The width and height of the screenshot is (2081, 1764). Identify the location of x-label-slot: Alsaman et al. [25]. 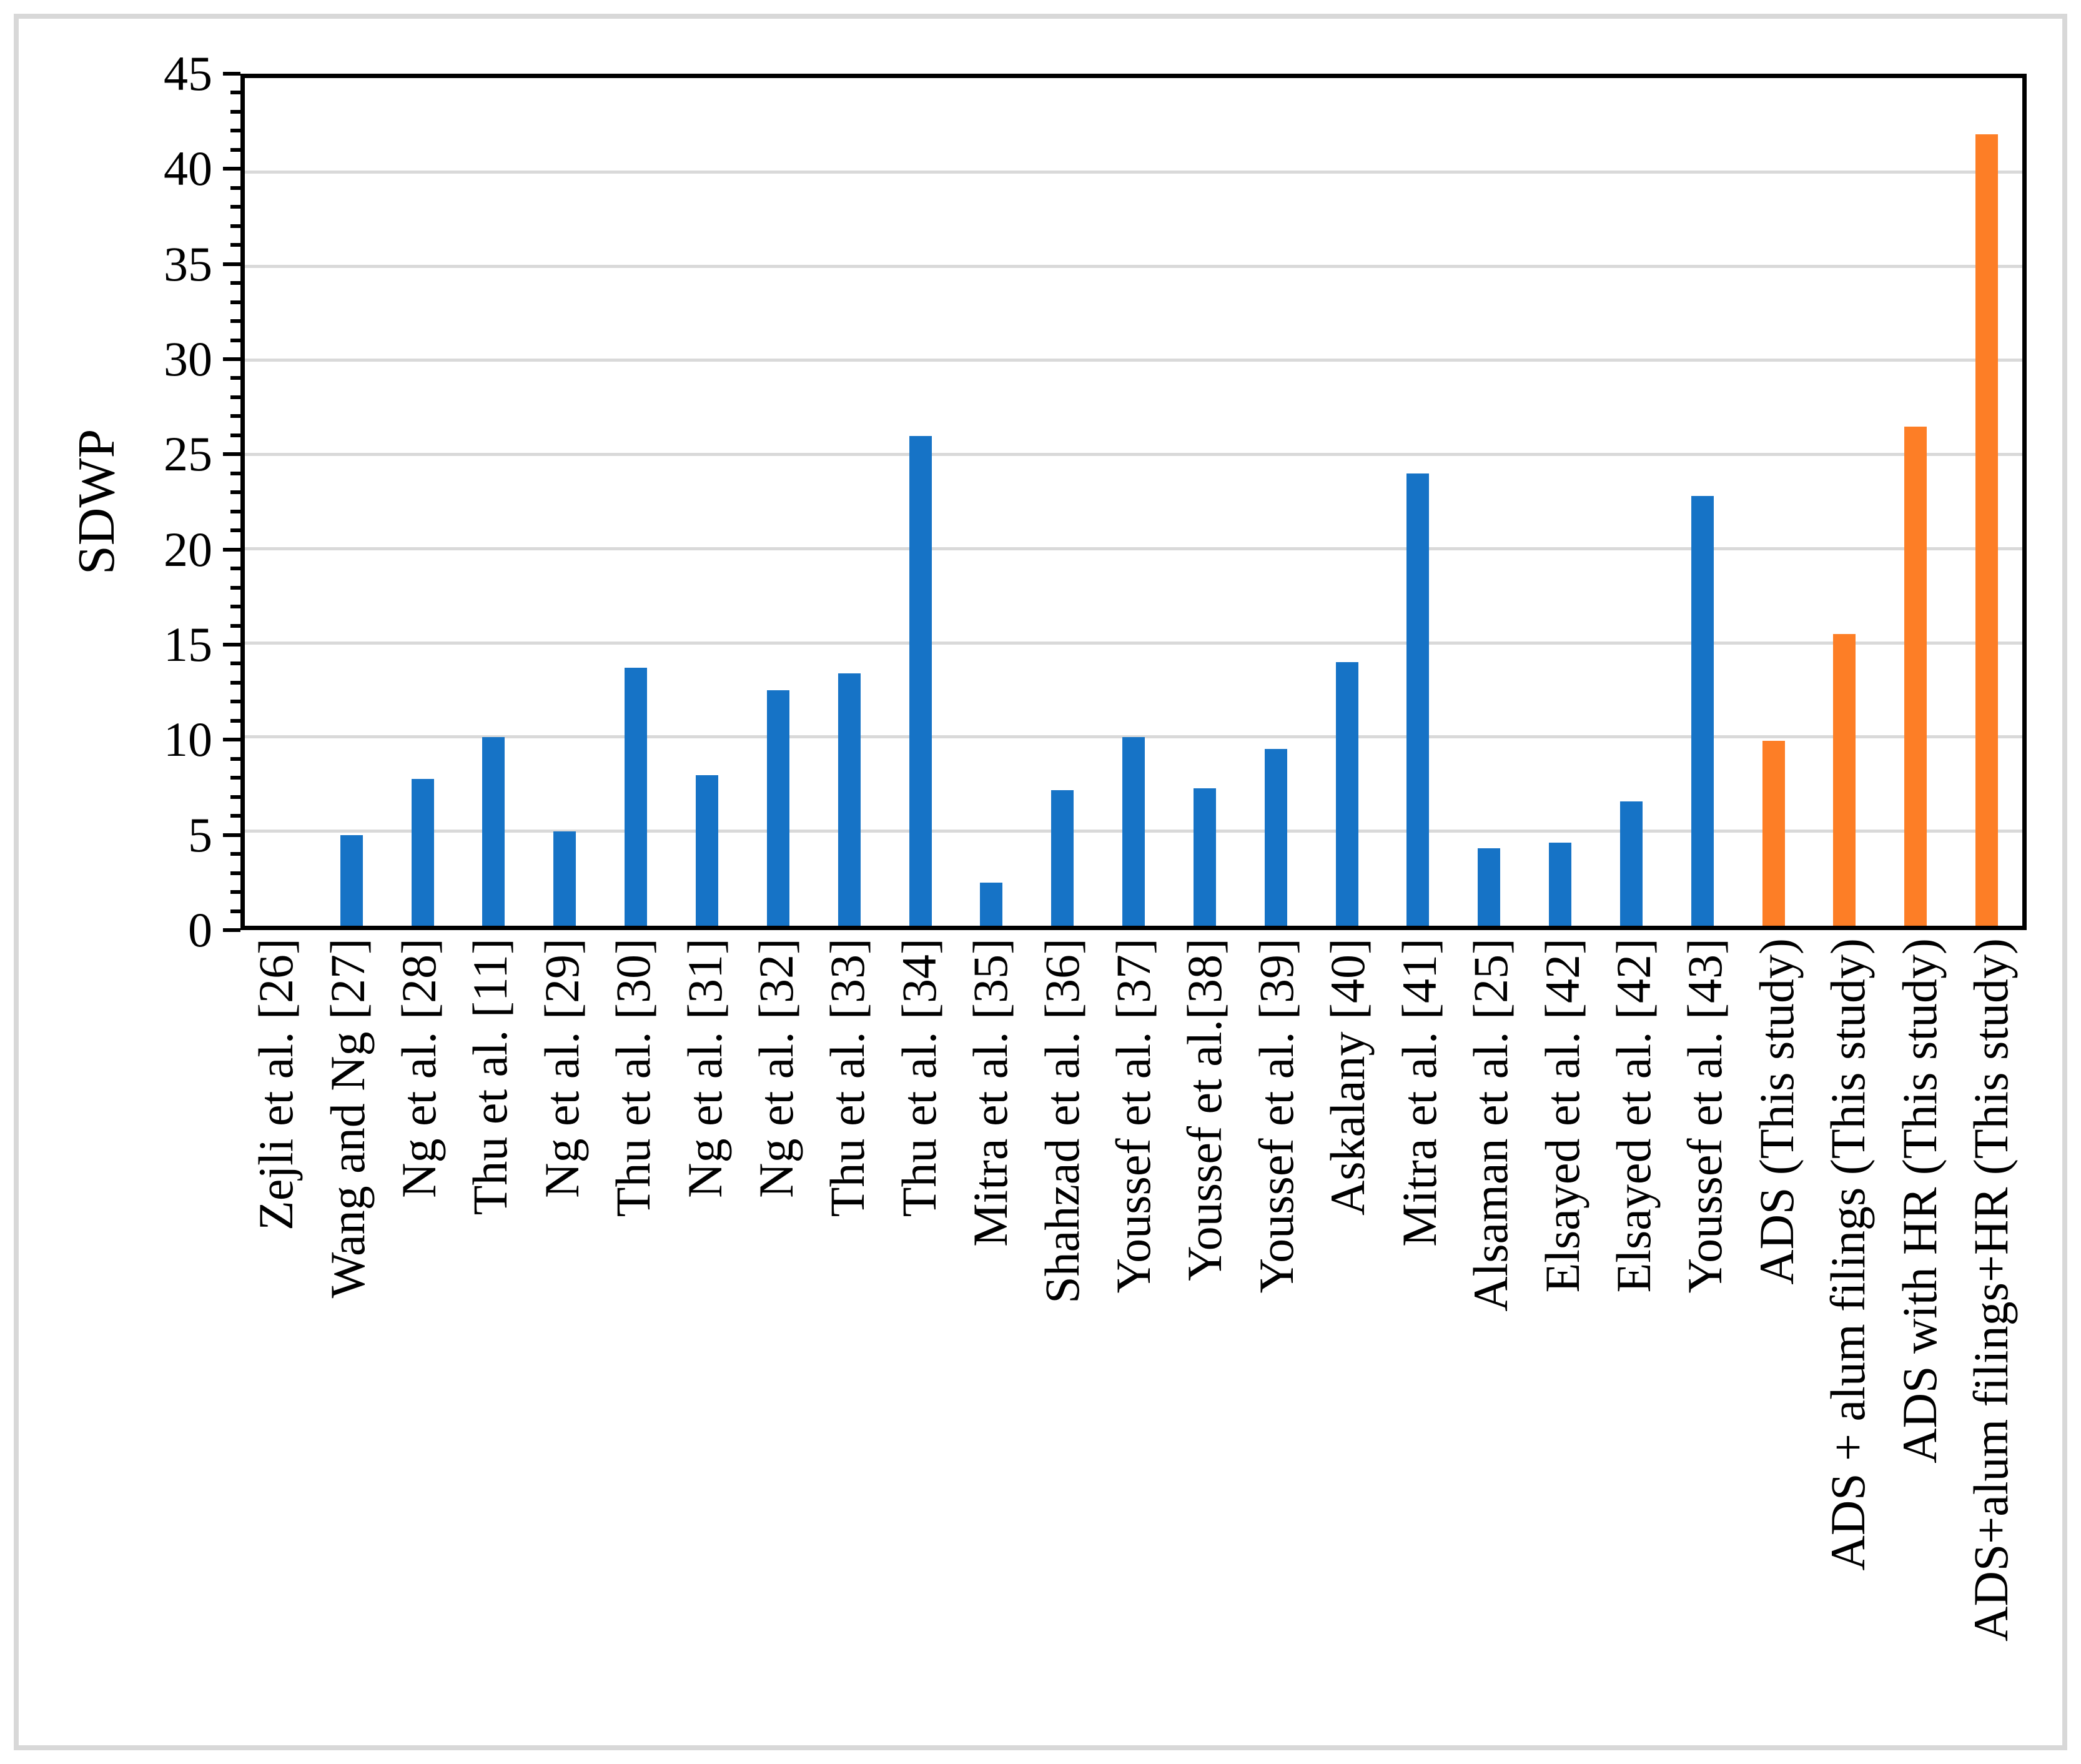
(1490, 1347).